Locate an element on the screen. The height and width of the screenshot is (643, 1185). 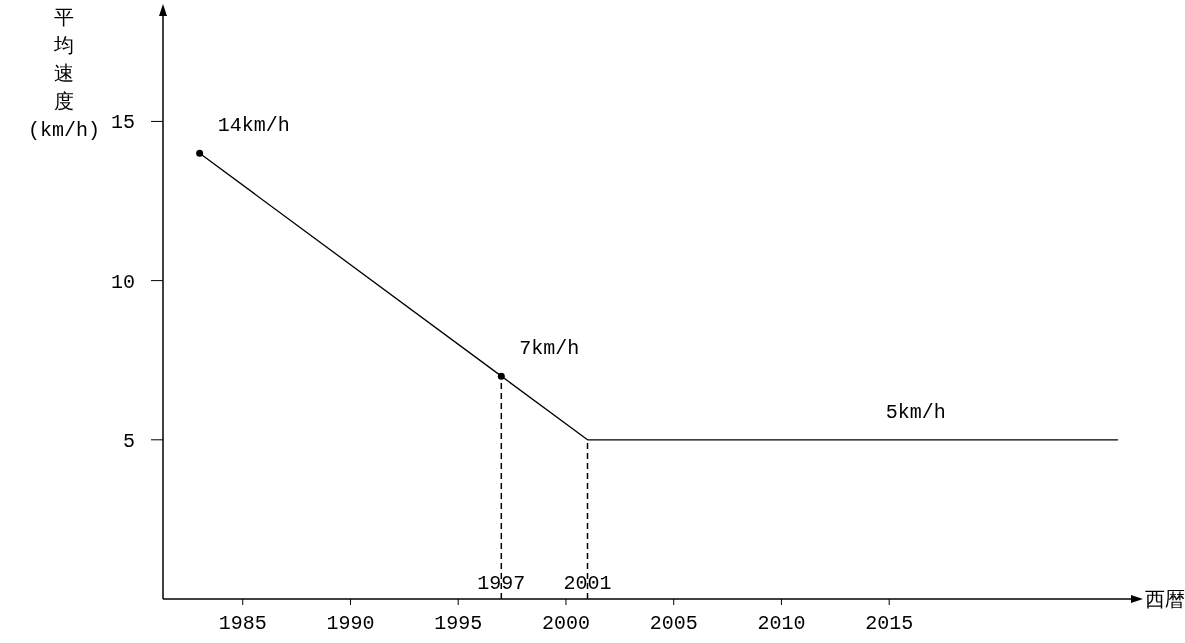
x-tick-label: 1995 is located at coordinates (458, 623).